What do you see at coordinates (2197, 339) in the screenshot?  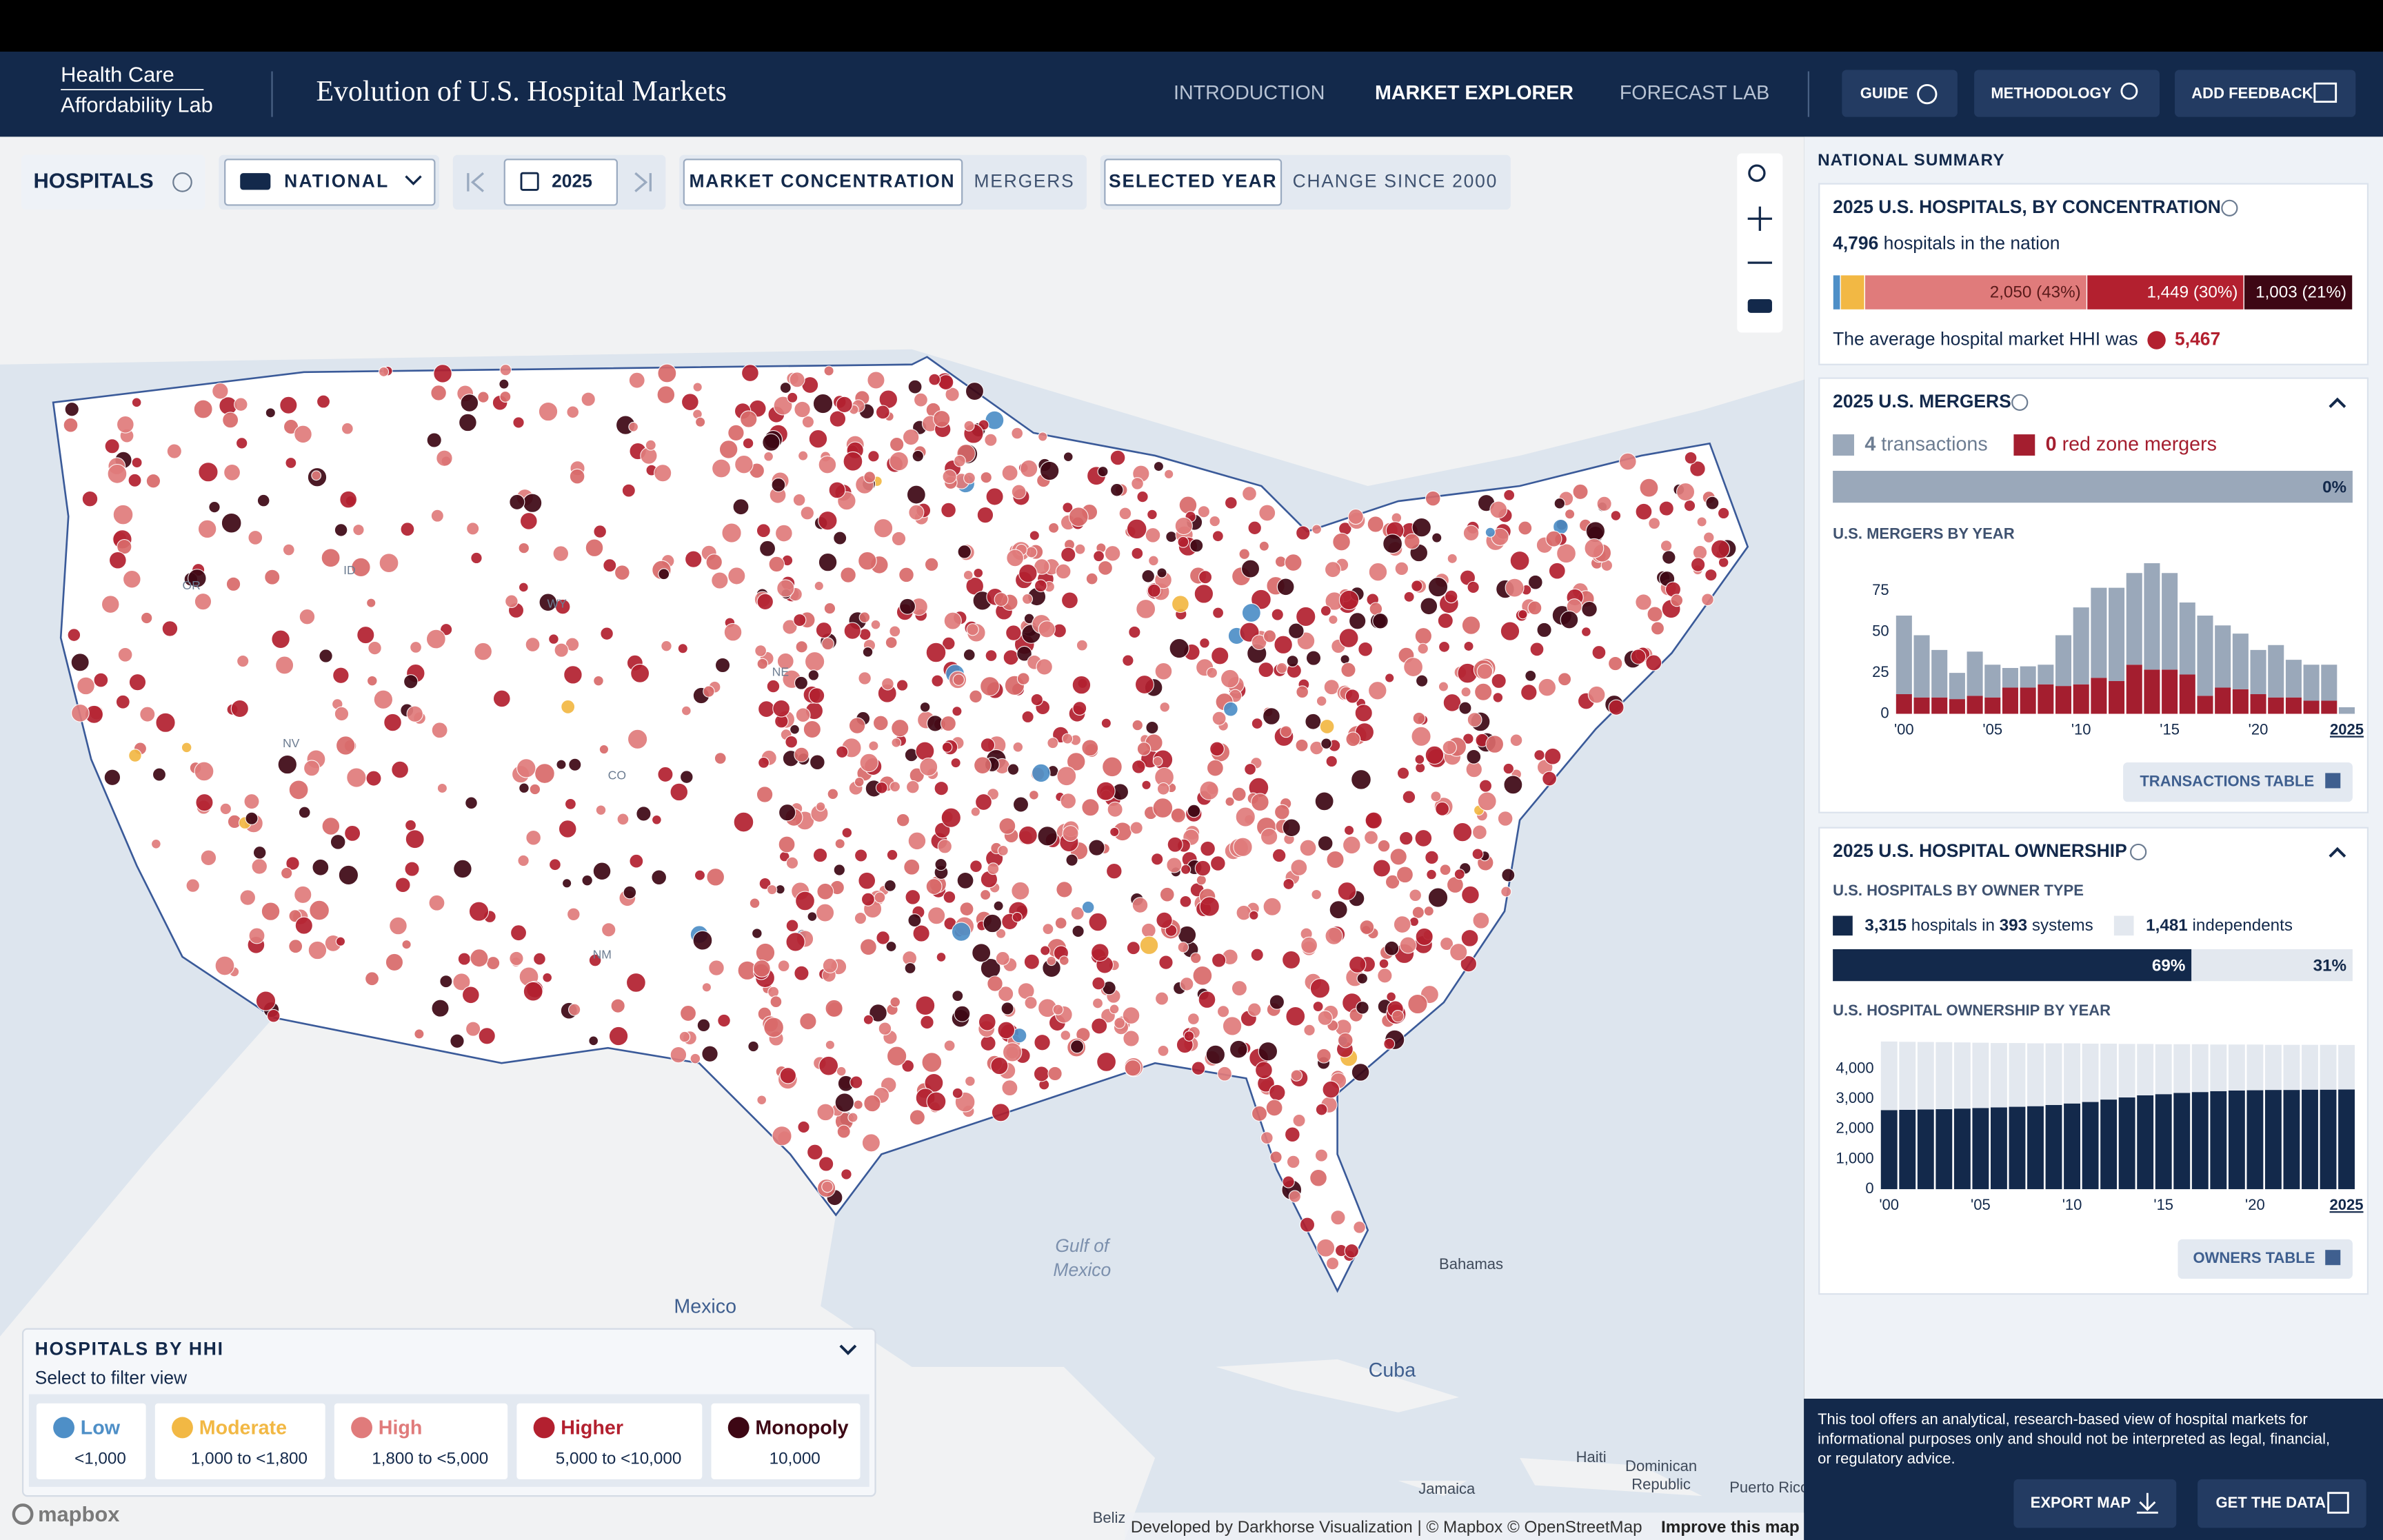 I see `hhi-value: 5,467` at bounding box center [2197, 339].